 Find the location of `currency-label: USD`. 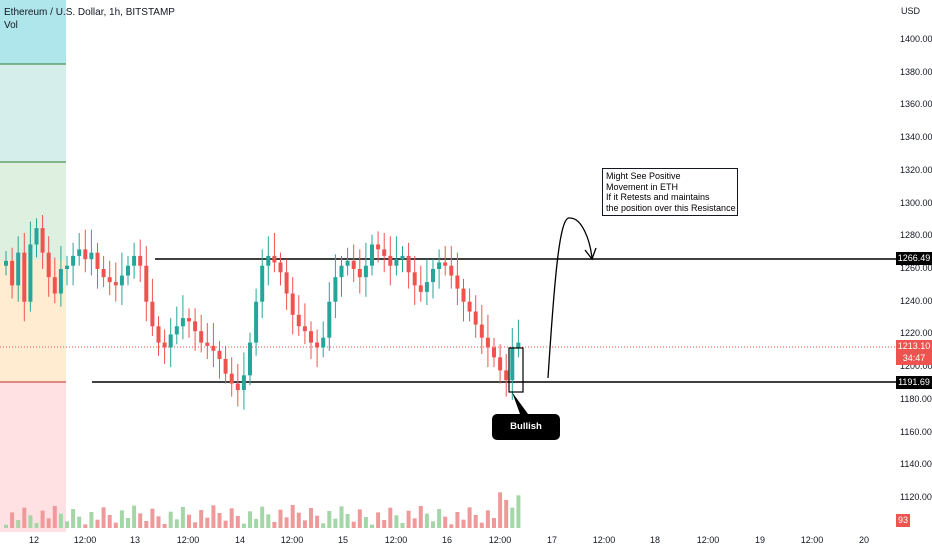

currency-label: USD is located at coordinates (911, 11).